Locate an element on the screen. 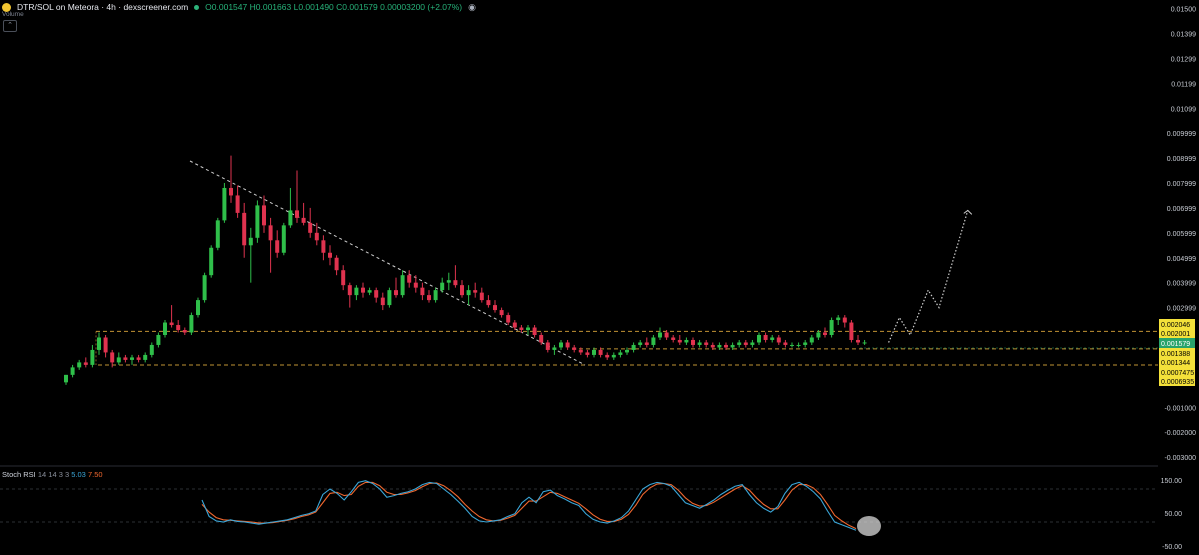 The image size is (1199, 555). price-axis-label: 0.003999 is located at coordinates (1181, 284).